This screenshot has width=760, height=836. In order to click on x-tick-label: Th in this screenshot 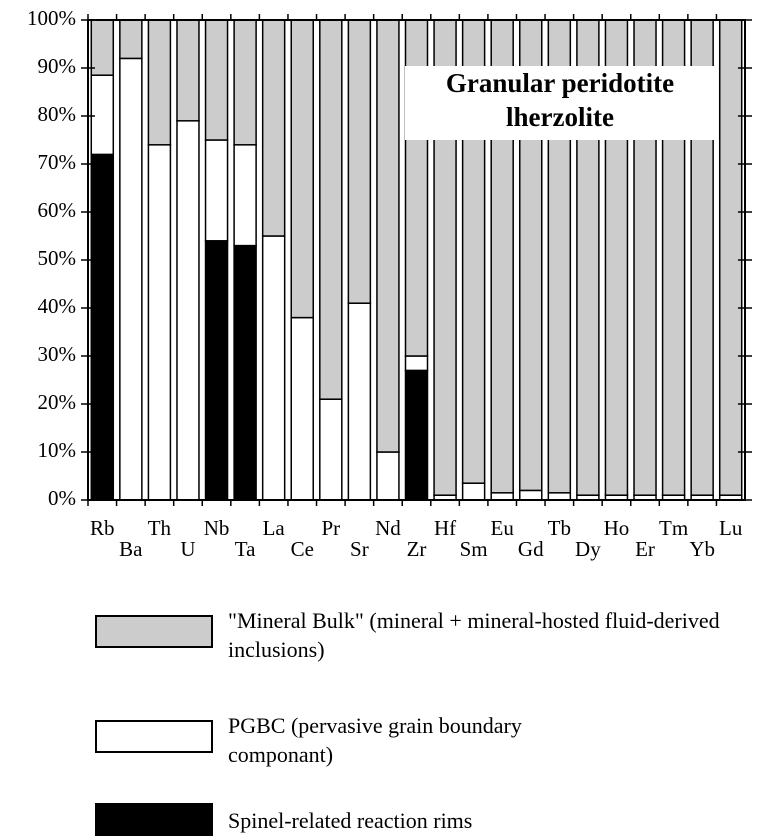, I will do `click(160, 528)`.